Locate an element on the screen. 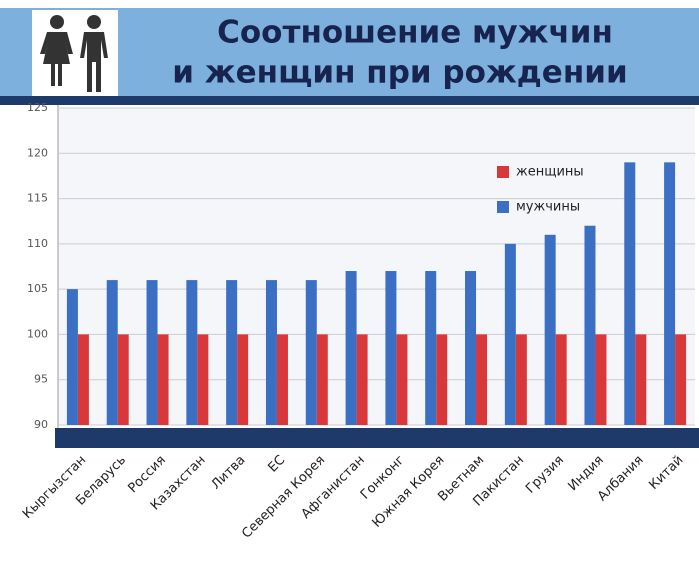  y-tick-label: 110 is located at coordinates (37, 243).